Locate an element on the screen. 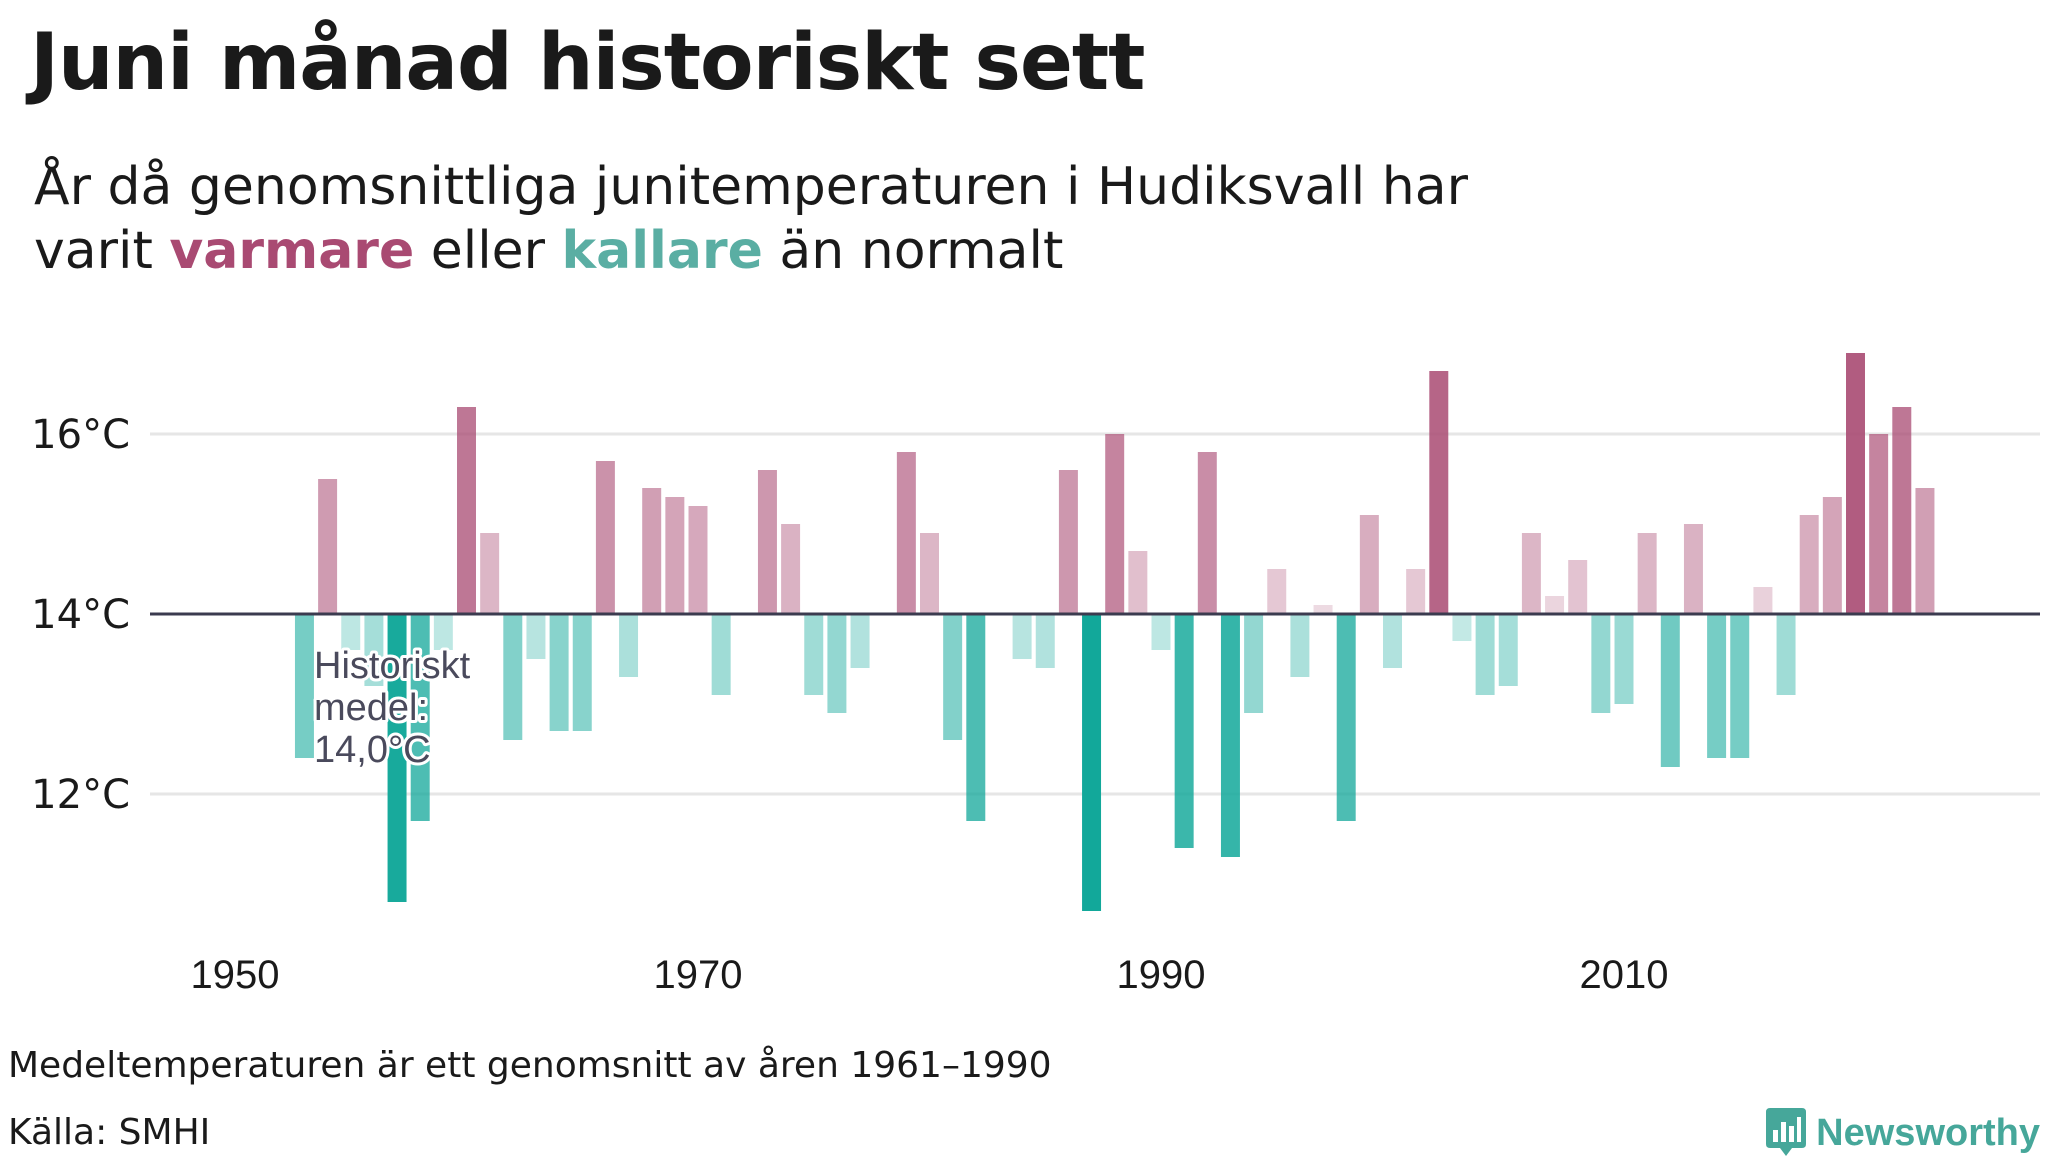 This screenshot has width=2048, height=1158. bar-chart-icon is located at coordinates (1786, 1132).